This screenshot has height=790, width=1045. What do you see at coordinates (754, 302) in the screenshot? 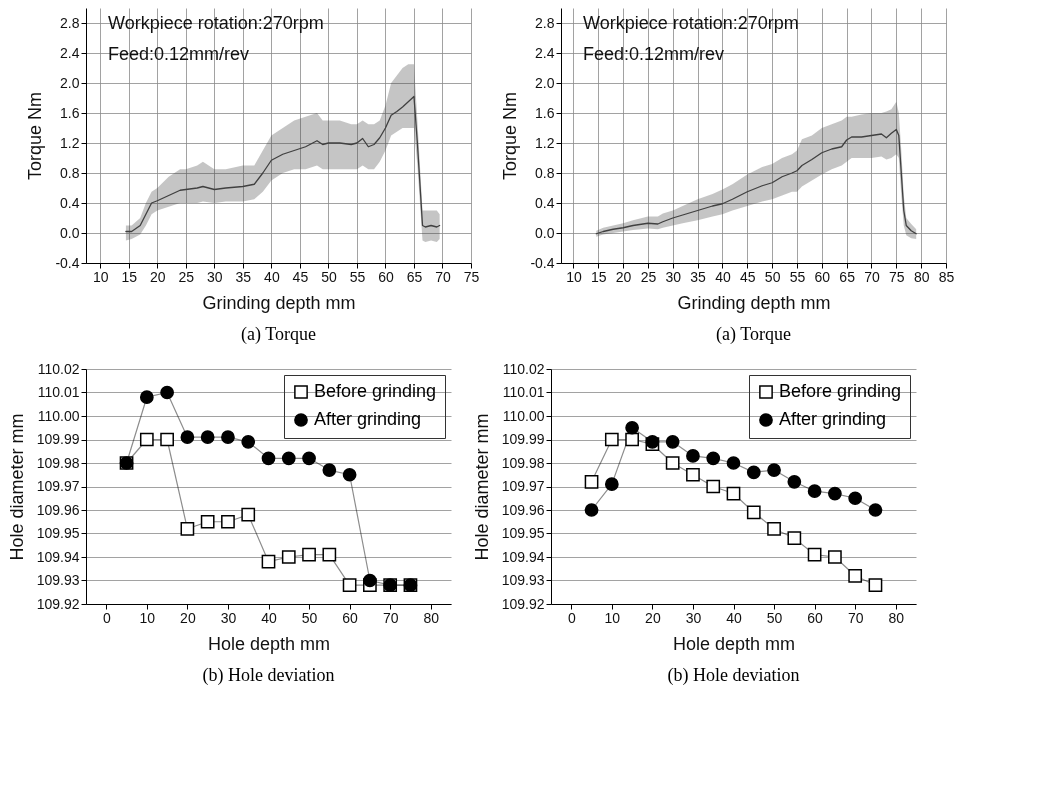
I see `x-axis-title: Grinding depth mm` at bounding box center [754, 302].